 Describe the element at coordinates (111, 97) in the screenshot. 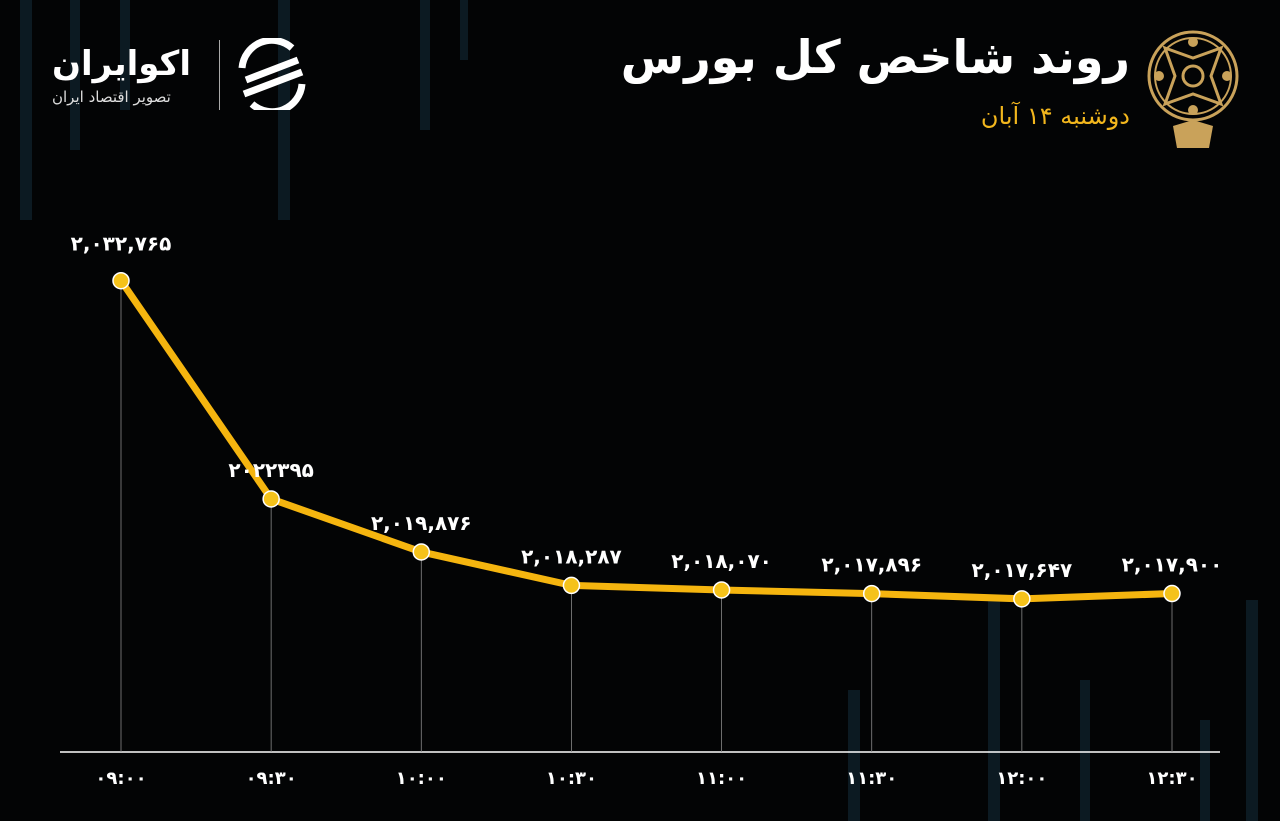

I see `brand-tagline: تصویر اقتصاد ایران` at that location.